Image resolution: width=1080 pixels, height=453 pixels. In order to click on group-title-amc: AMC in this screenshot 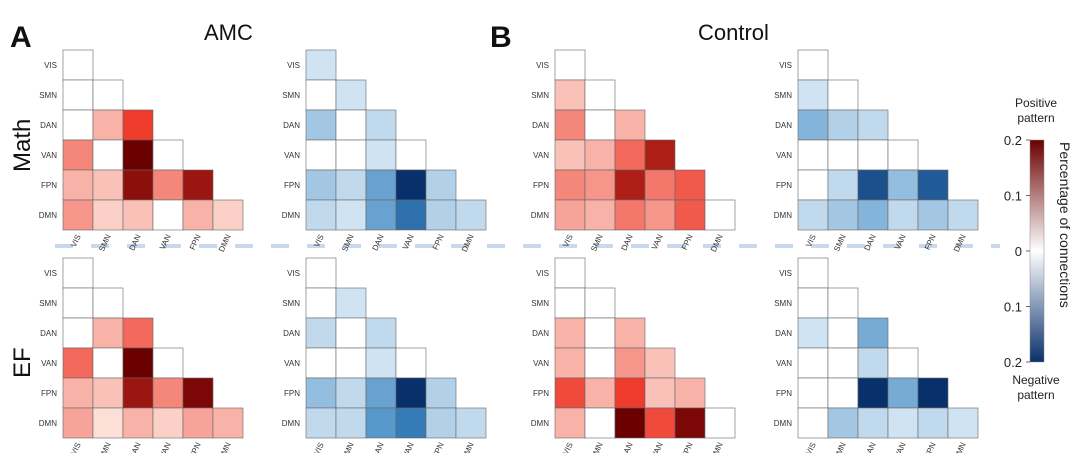, I will do `click(228, 32)`.